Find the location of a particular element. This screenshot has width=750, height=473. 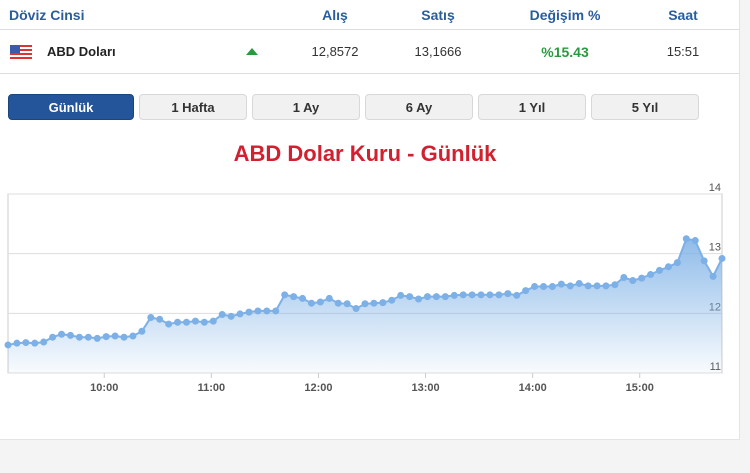

tab-1-month: 1 Ay is located at coordinates (306, 107).